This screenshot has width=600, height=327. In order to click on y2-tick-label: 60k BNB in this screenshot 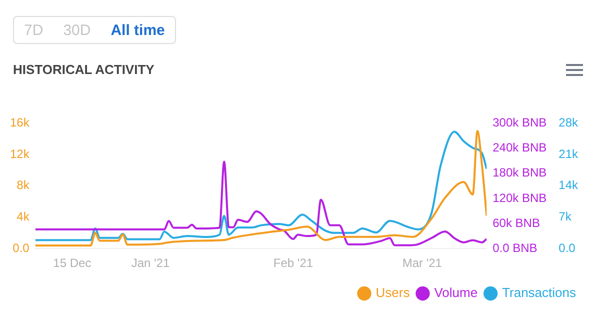, I will do `click(516, 223)`.